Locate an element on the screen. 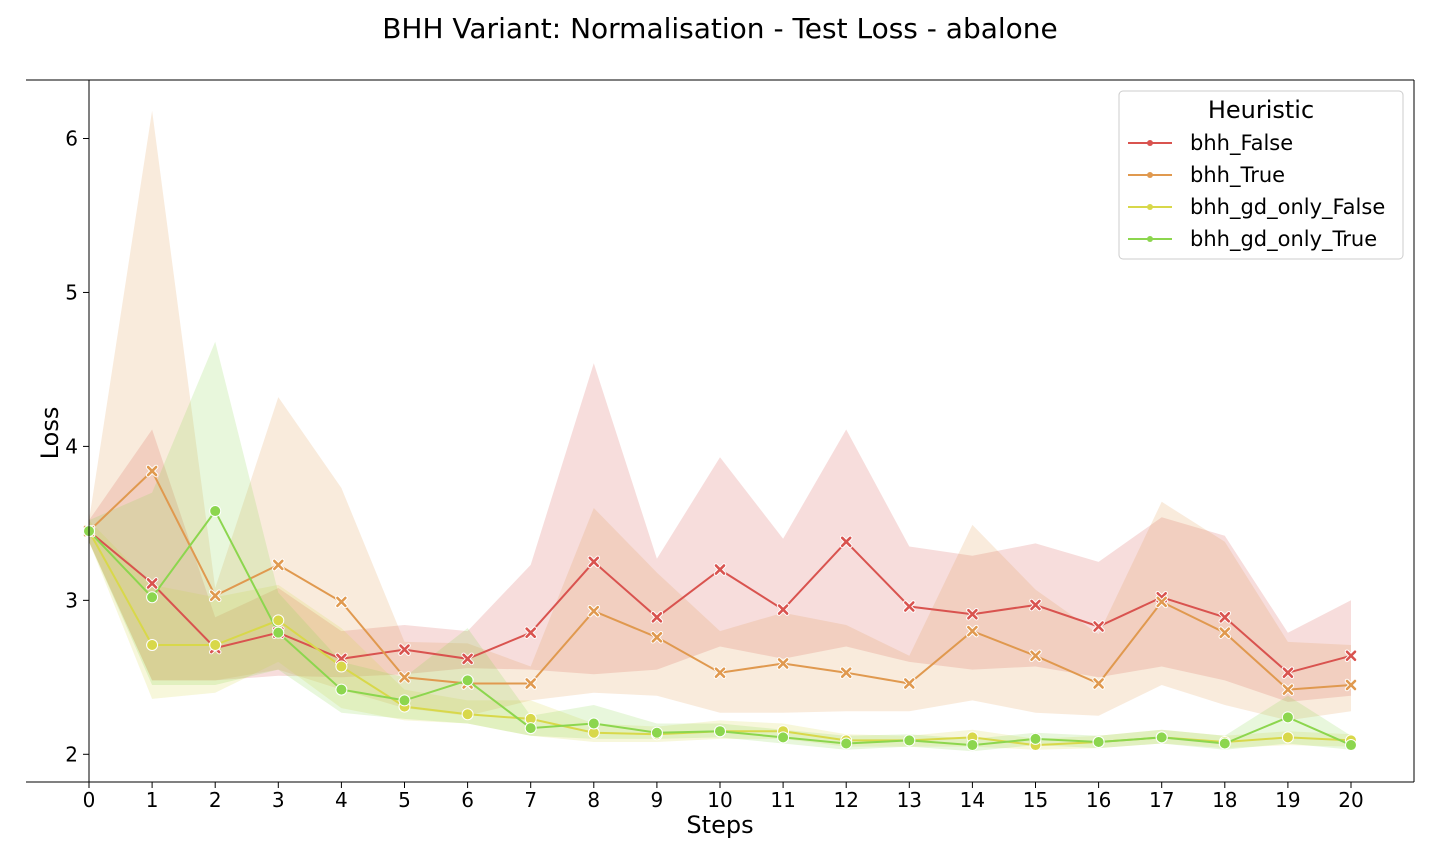 This screenshot has height=864, width=1440. y-tick-label: 4 is located at coordinates (71, 446).